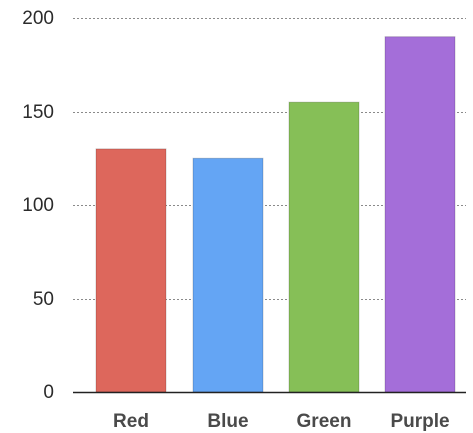 The height and width of the screenshot is (433, 473). I want to click on y-tick-label: 100, so click(38, 205).